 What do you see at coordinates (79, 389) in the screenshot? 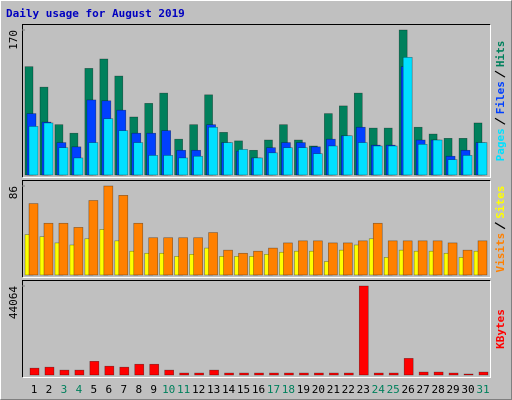
I see `x-tick-label: 4` at bounding box center [79, 389].